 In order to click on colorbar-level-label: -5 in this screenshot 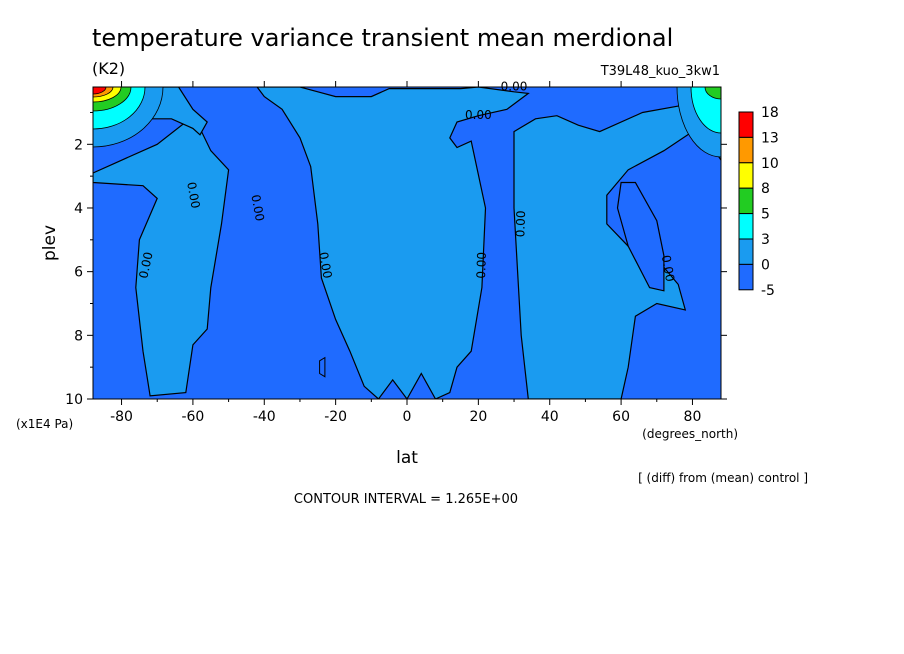, I will do `click(768, 291)`.